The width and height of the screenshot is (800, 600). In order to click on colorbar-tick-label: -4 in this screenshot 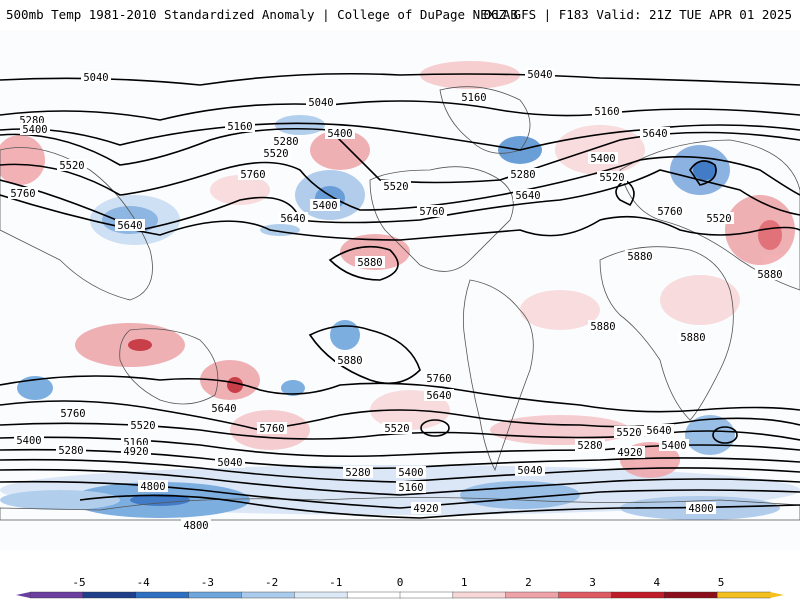, I will do `click(143, 582)`.